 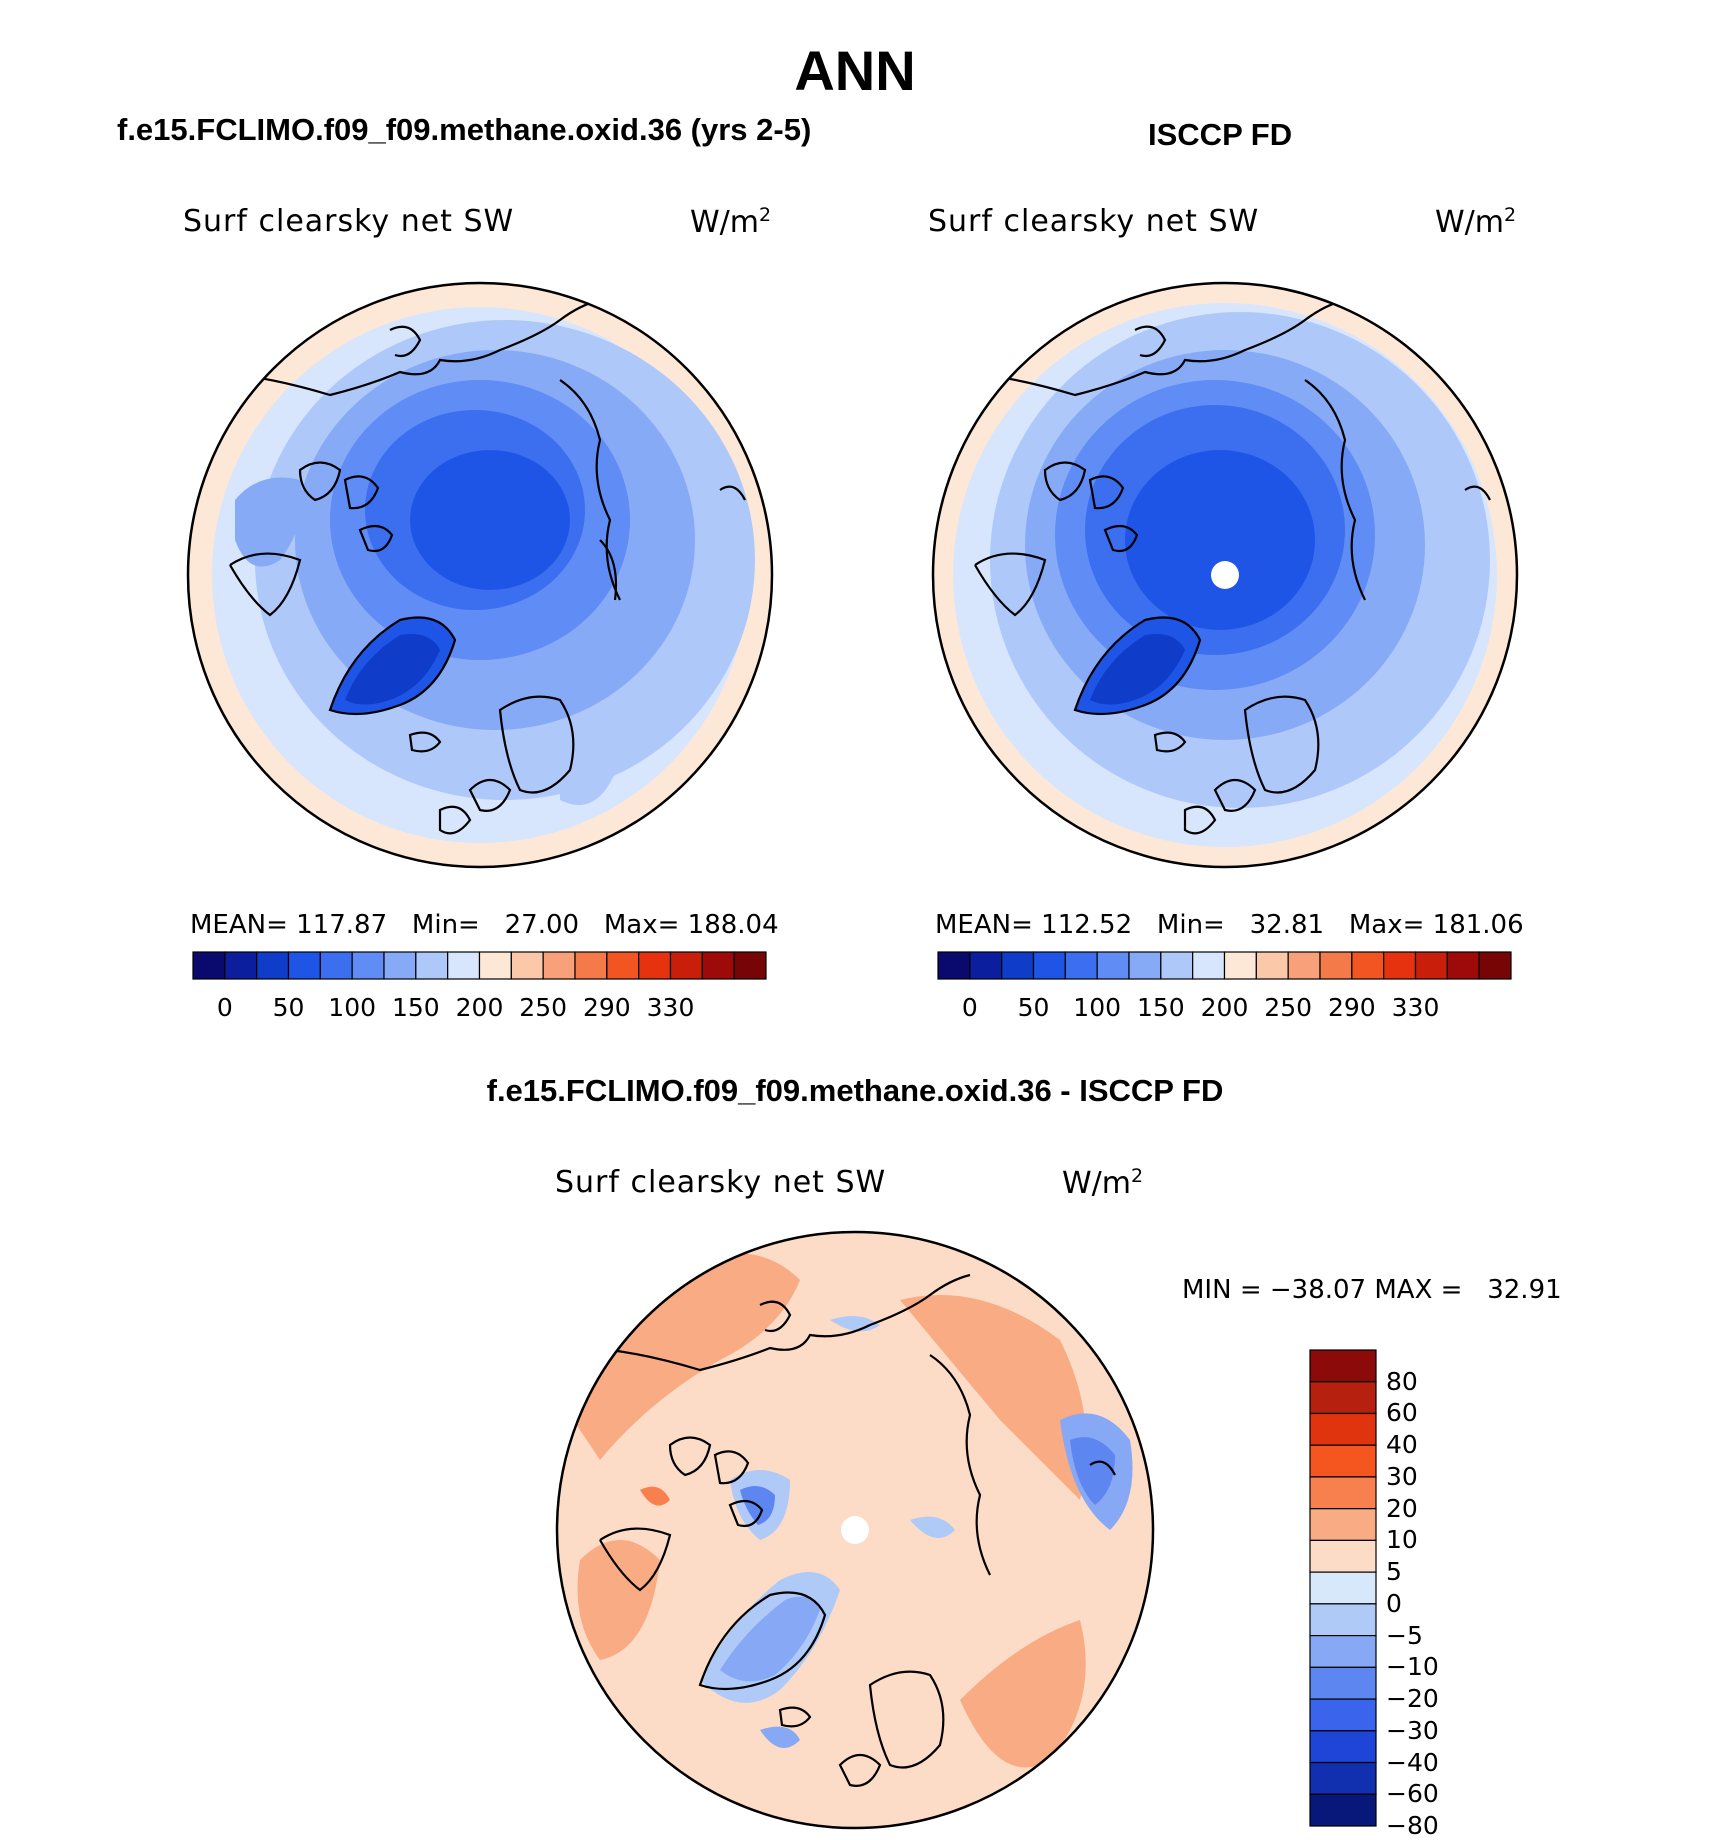 What do you see at coordinates (1224, 1007) in the screenshot?
I see `colorbar-obs-tick-label: 200` at bounding box center [1224, 1007].